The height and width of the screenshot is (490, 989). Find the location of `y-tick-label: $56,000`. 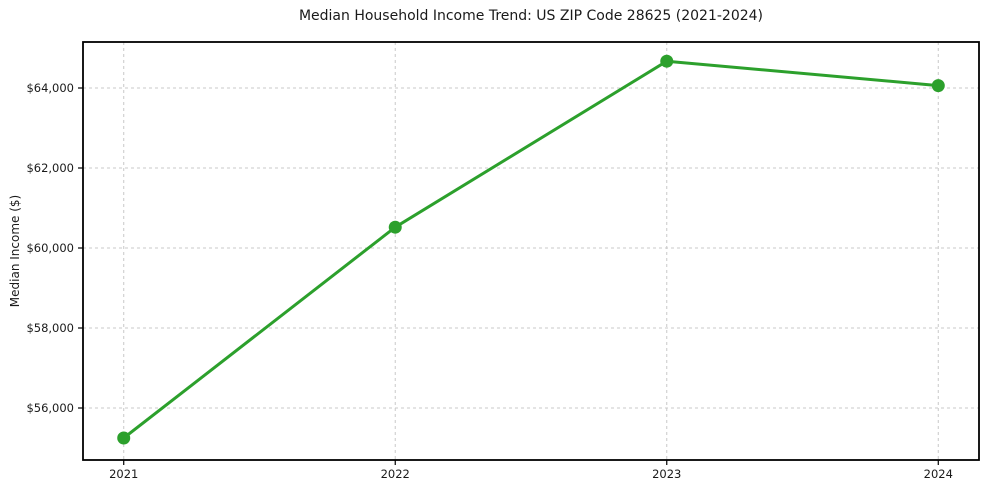

y-tick-label: $56,000 is located at coordinates (50, 408).